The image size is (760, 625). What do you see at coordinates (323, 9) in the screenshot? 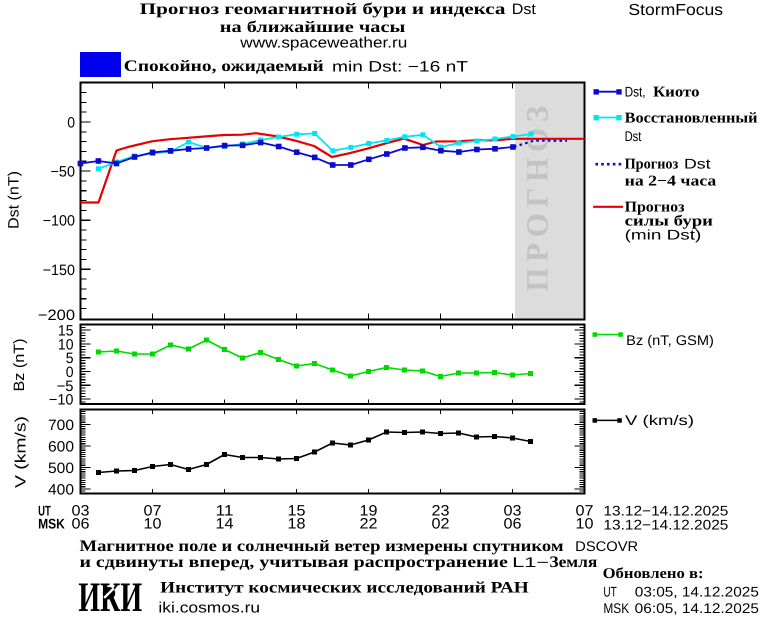
I see `svg-text:Прогноз геомагнитной бури и ин: Прогноз геомагнитной бури и индекса` at bounding box center [323, 9].